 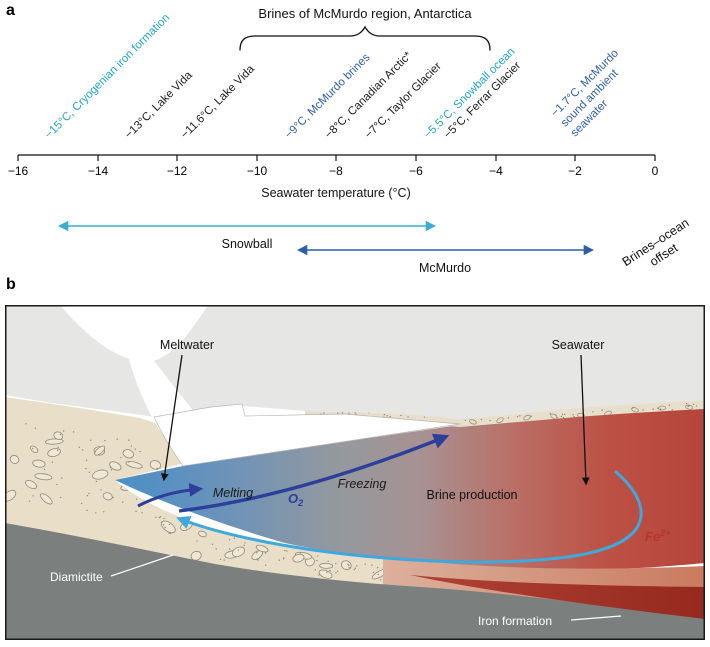 I want to click on melting-label: Melting, so click(x=233, y=493).